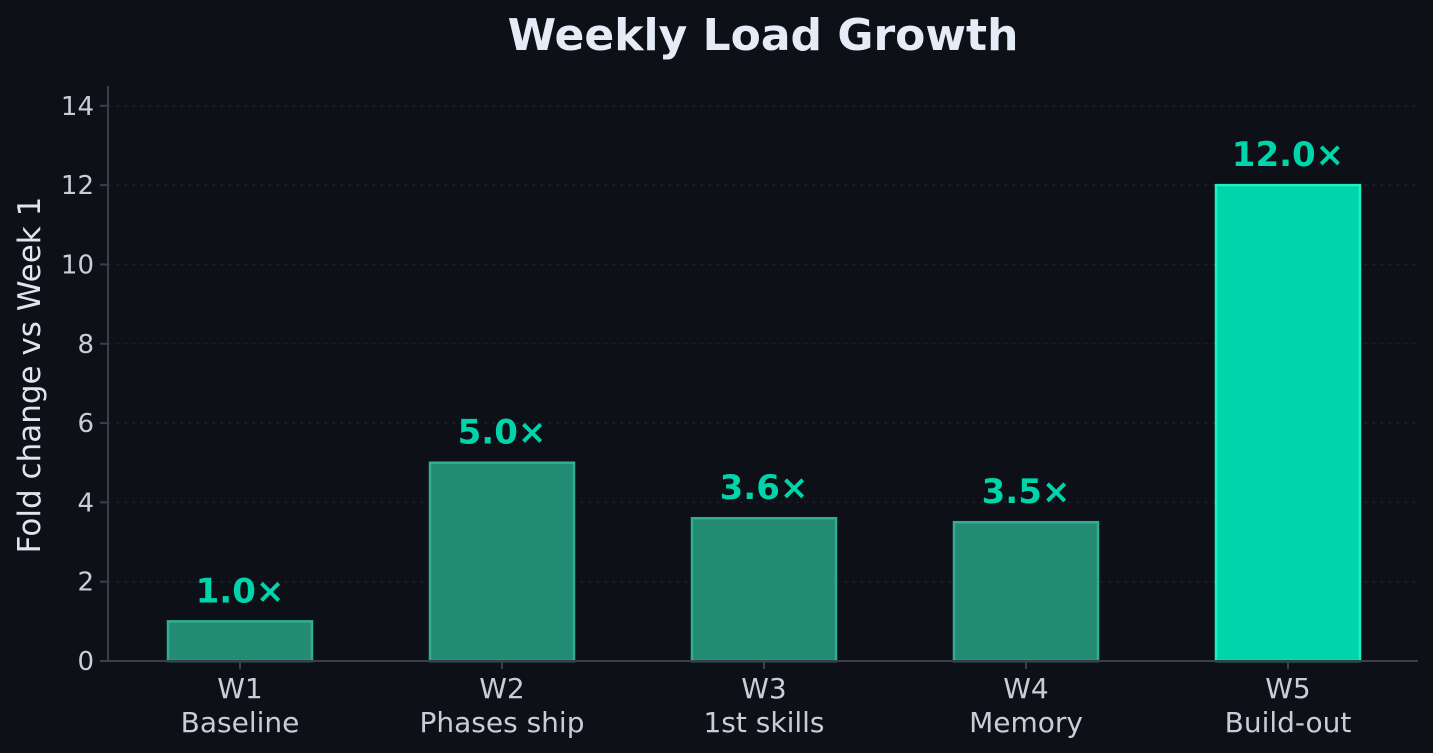 The width and height of the screenshot is (1433, 753). I want to click on x-tick-week: W1, so click(240, 688).